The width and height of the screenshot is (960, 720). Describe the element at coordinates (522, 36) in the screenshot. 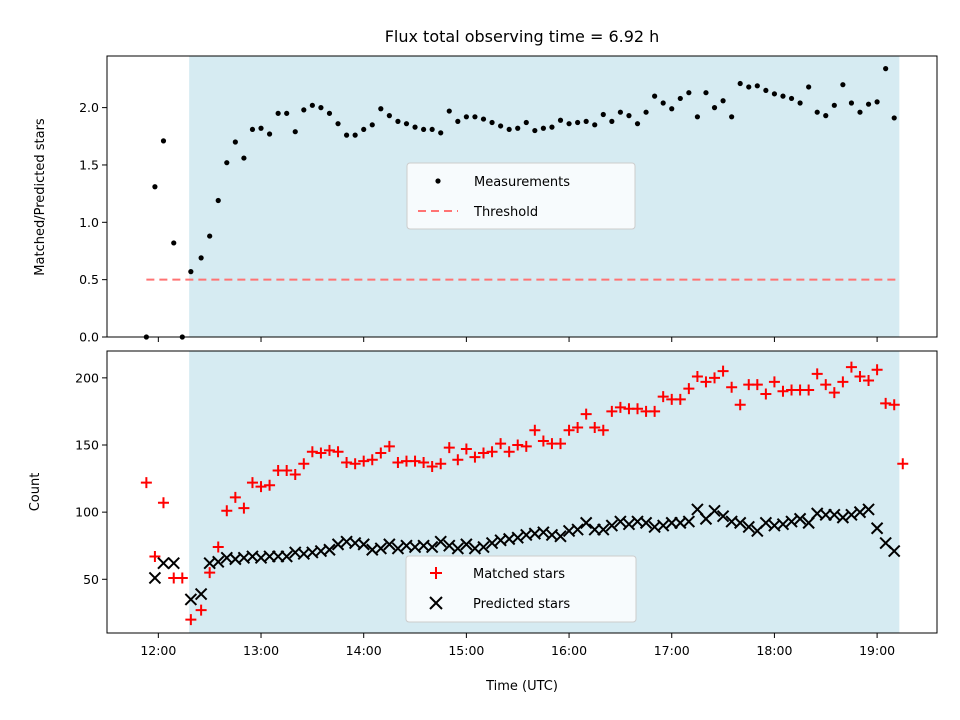

I see `chart-title: Flux total observing time = 6.92 h` at that location.